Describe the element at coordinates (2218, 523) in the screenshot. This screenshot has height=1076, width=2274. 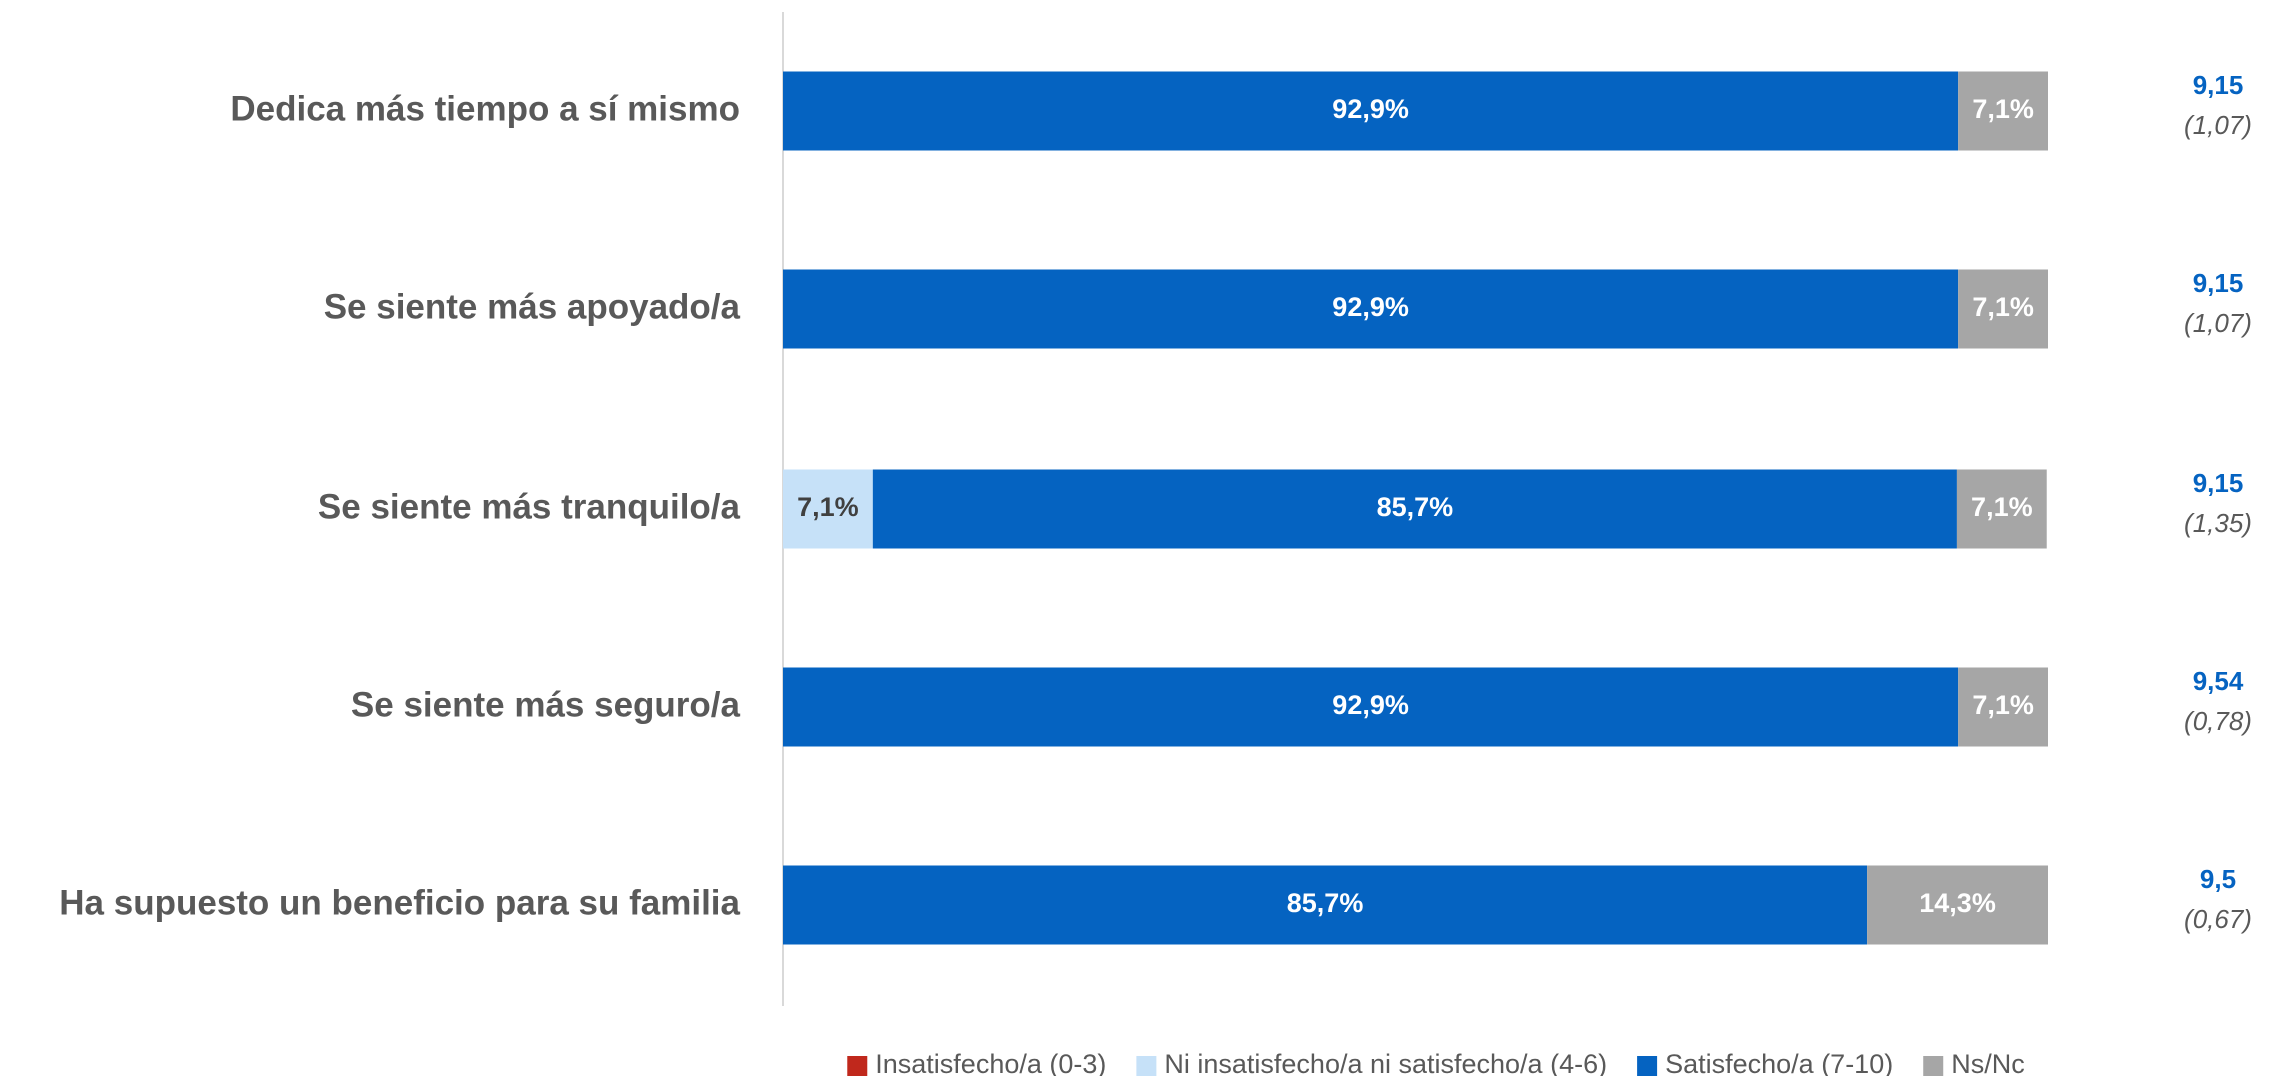
I see `sd-annotation: (1,35)` at that location.